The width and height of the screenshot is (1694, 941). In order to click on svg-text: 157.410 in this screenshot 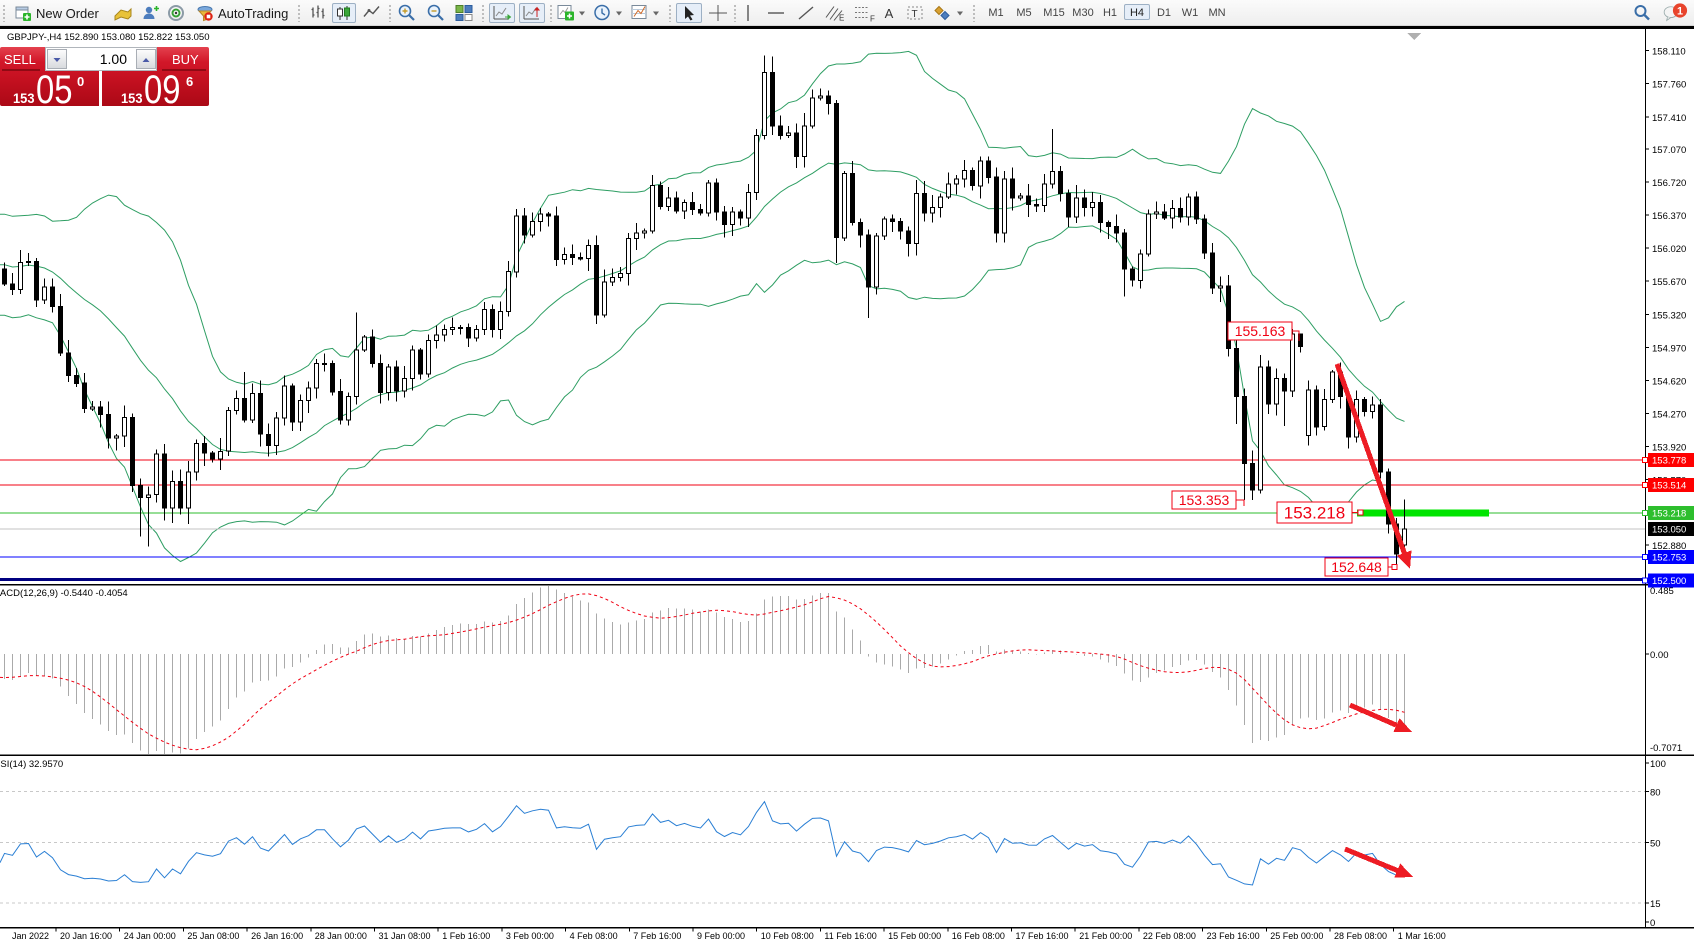, I will do `click(1669, 118)`.